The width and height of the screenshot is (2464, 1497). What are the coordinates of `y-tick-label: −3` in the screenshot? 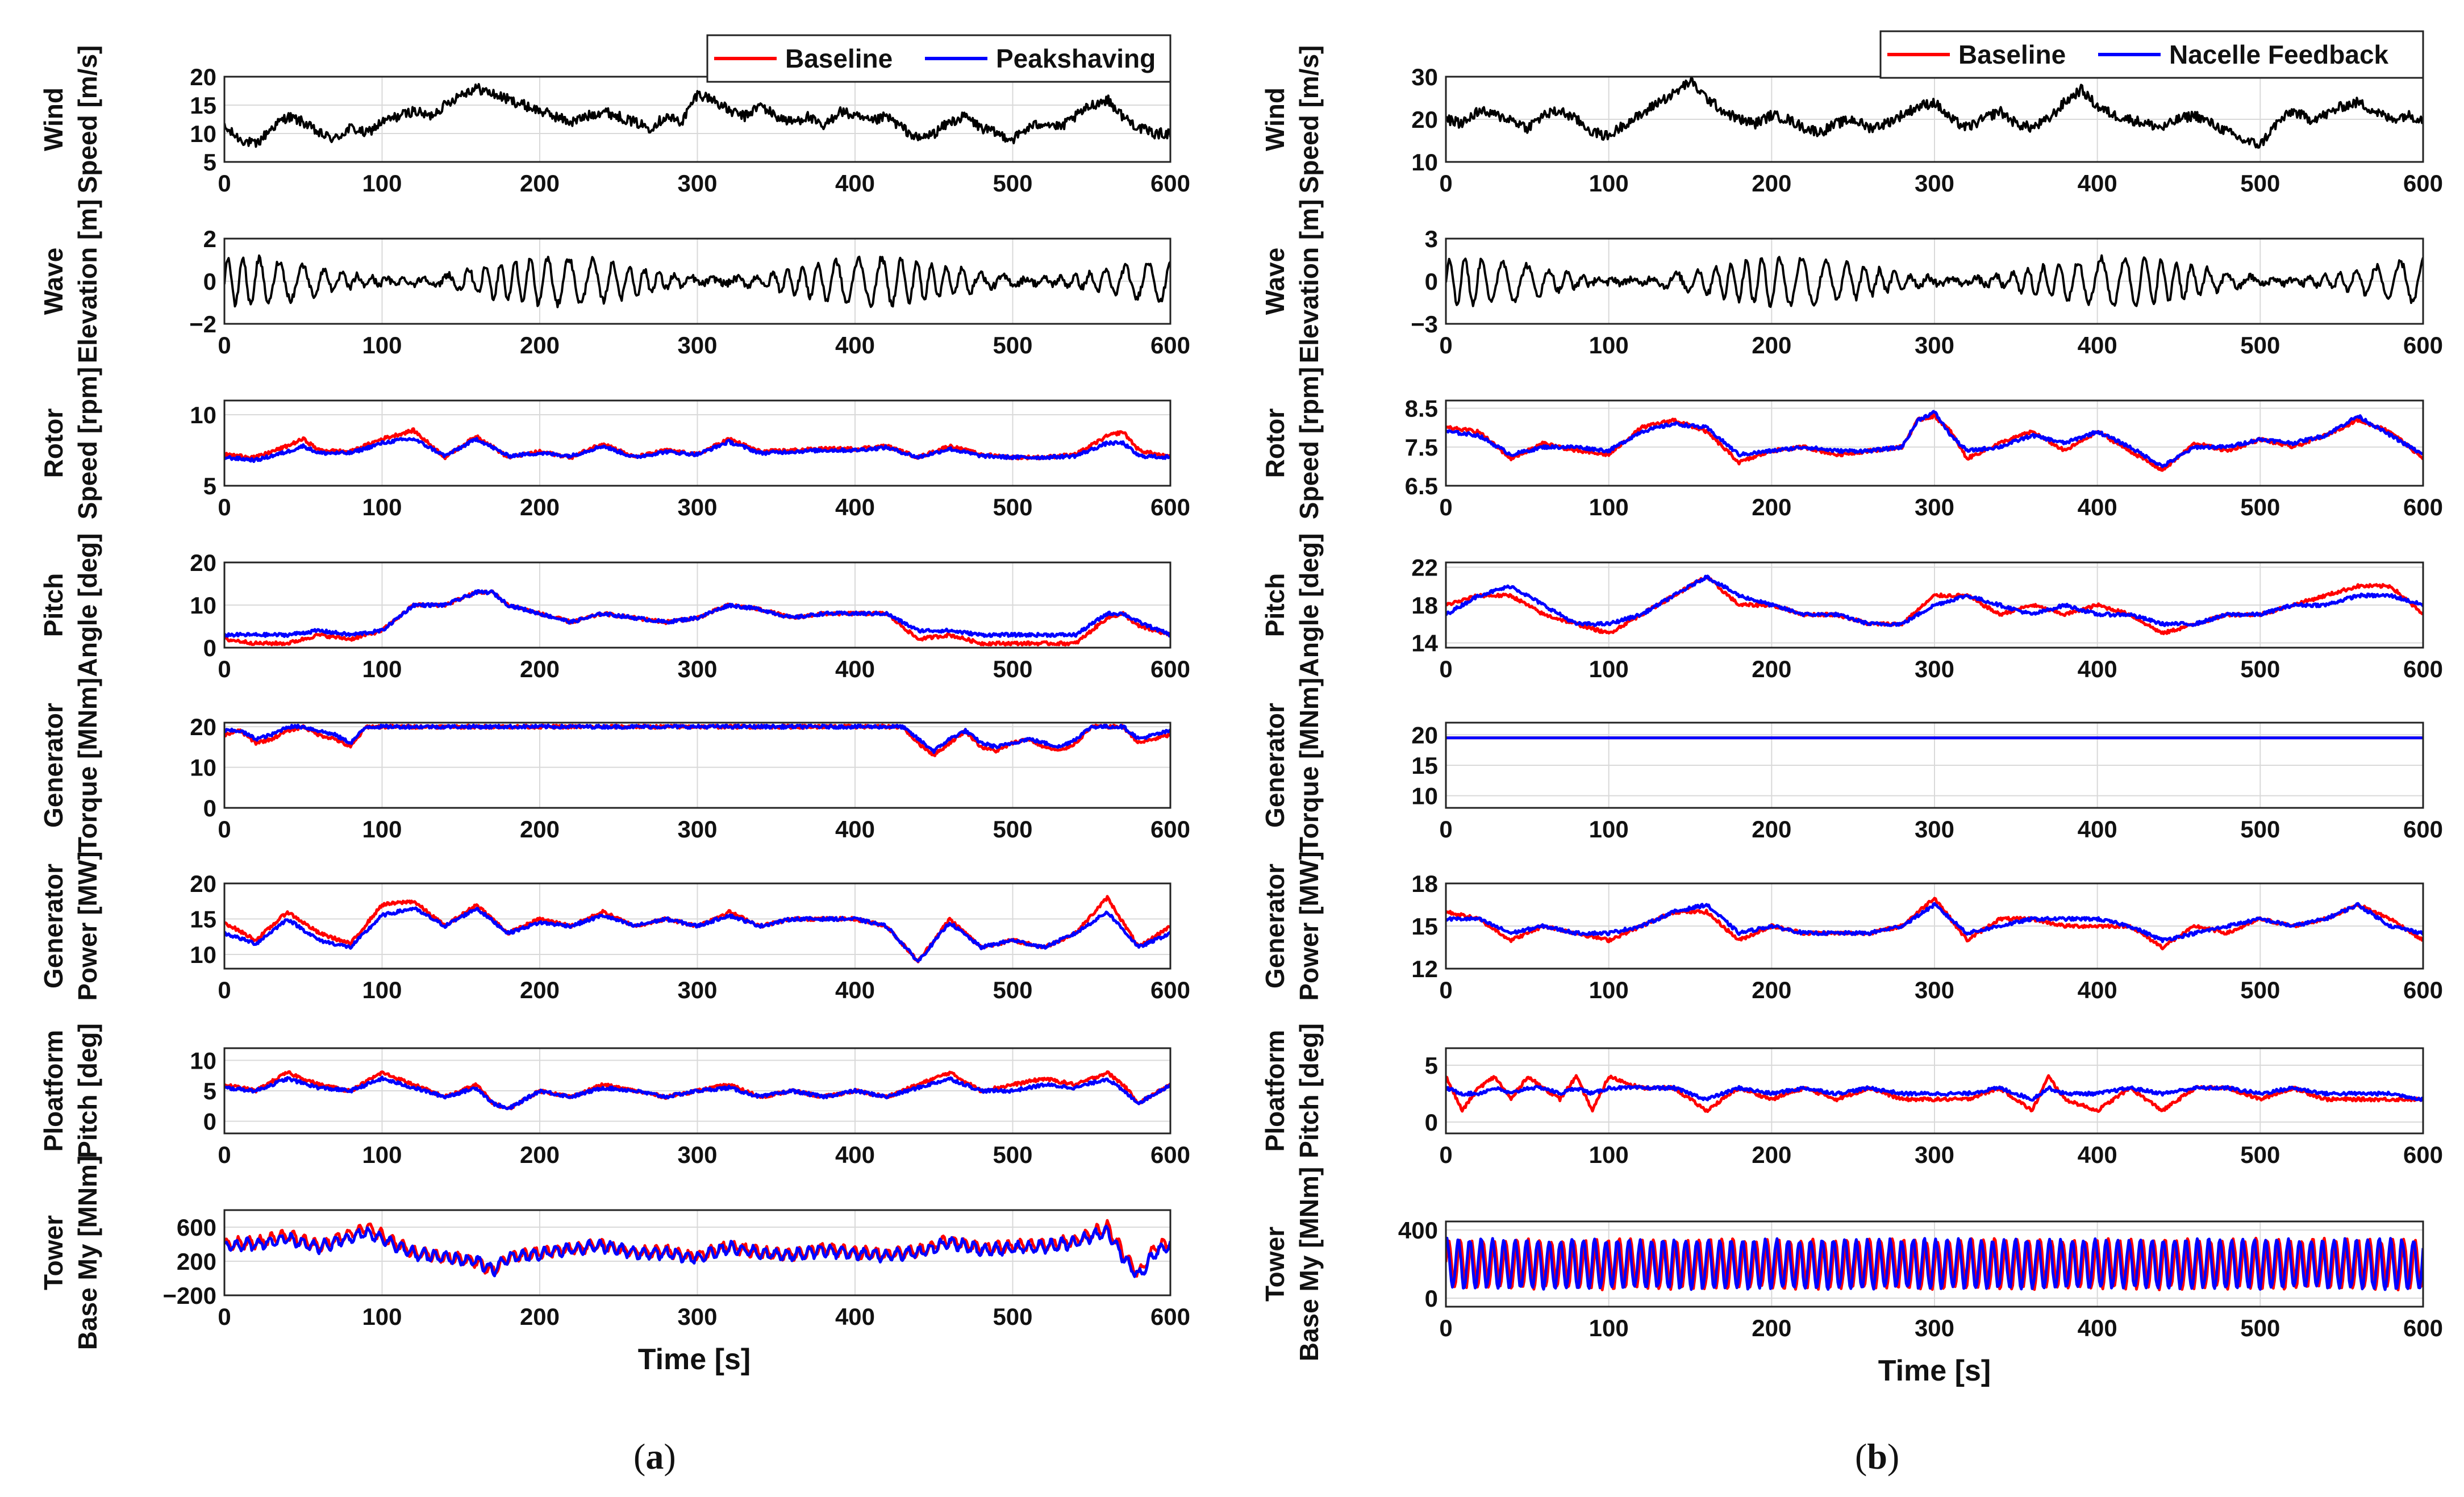 It's located at (1424, 324).